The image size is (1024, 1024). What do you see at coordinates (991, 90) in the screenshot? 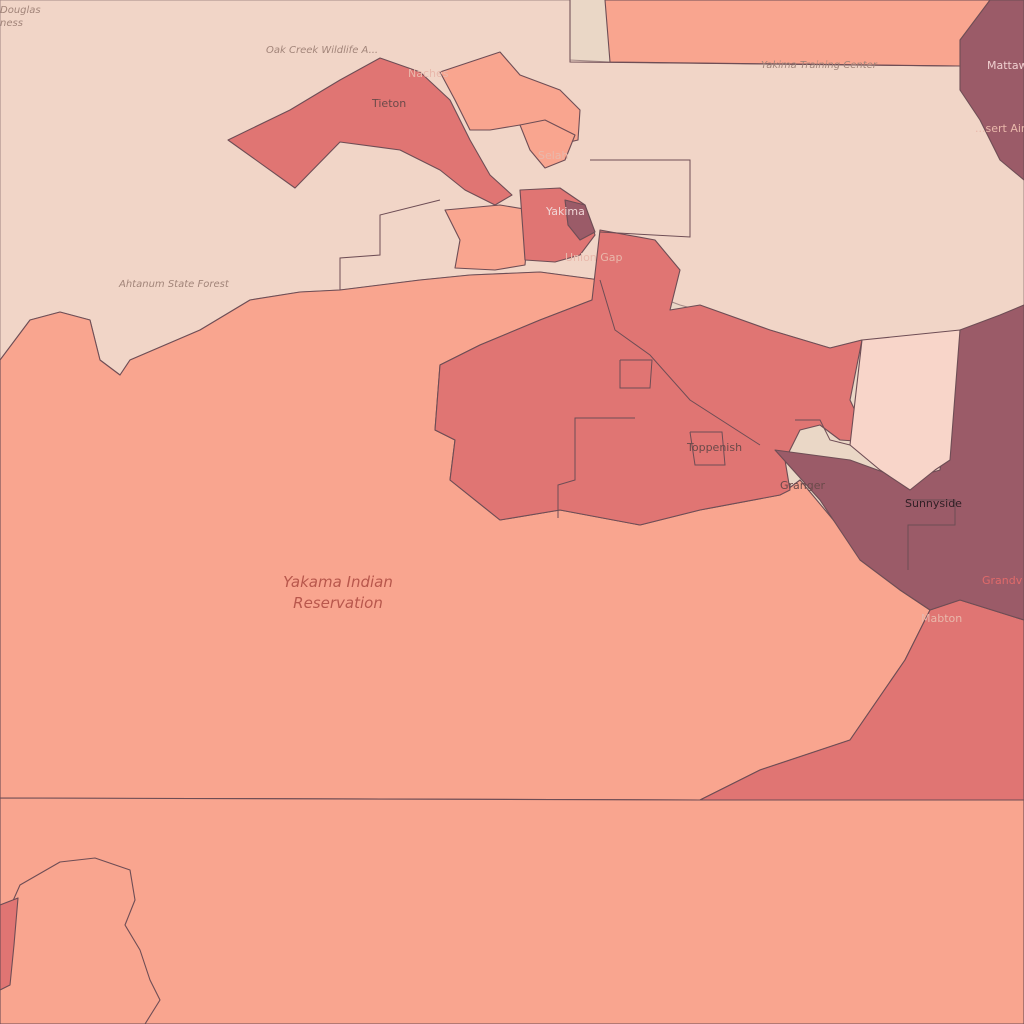
I see `region-mattawa` at bounding box center [991, 90].